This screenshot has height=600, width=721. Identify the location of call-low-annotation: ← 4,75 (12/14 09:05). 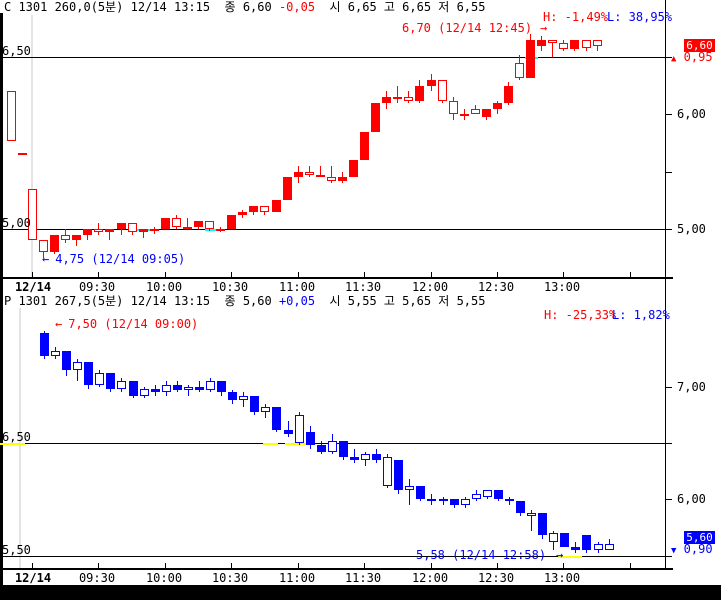
(113, 259).